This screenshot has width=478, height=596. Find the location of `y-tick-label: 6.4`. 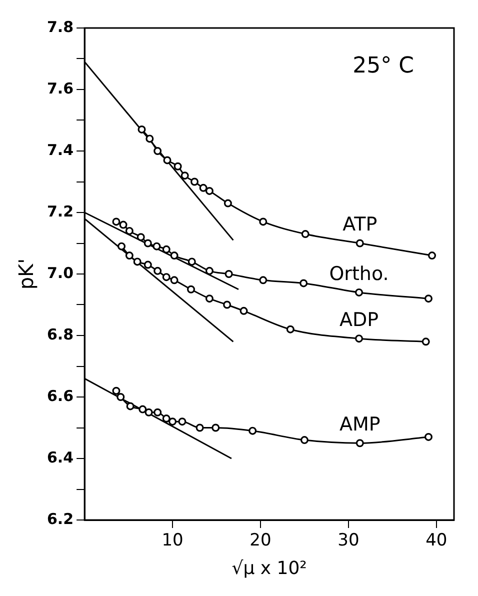

y-tick-label: 6.4 is located at coordinates (60, 457).